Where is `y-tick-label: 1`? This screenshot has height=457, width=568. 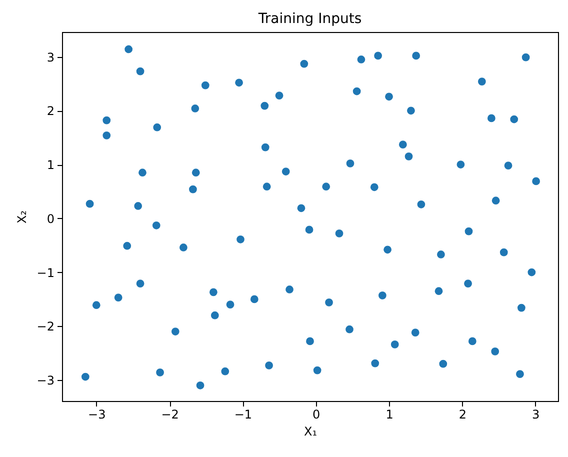 y-tick-label: 1 is located at coordinates (50, 165).